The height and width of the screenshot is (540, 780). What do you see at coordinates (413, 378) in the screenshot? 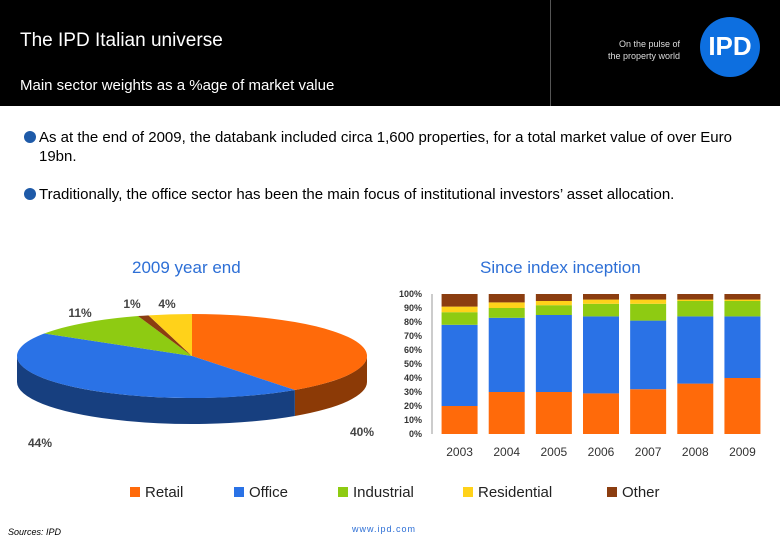
I see `bar-y-tick-label: 40%` at bounding box center [413, 378].